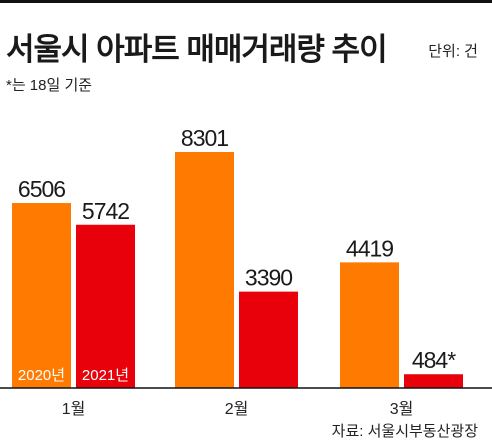 This screenshot has height=445, width=492. What do you see at coordinates (268, 278) in the screenshot?
I see `data-label: 3390` at bounding box center [268, 278].